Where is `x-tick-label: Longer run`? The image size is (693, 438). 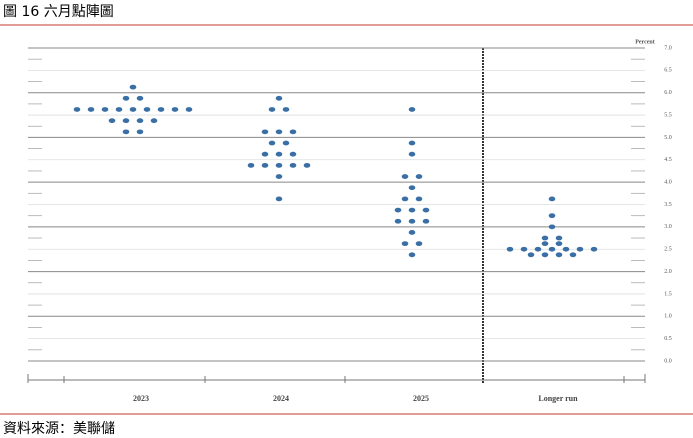
x-tick-label: Longer run is located at coordinates (558, 398).